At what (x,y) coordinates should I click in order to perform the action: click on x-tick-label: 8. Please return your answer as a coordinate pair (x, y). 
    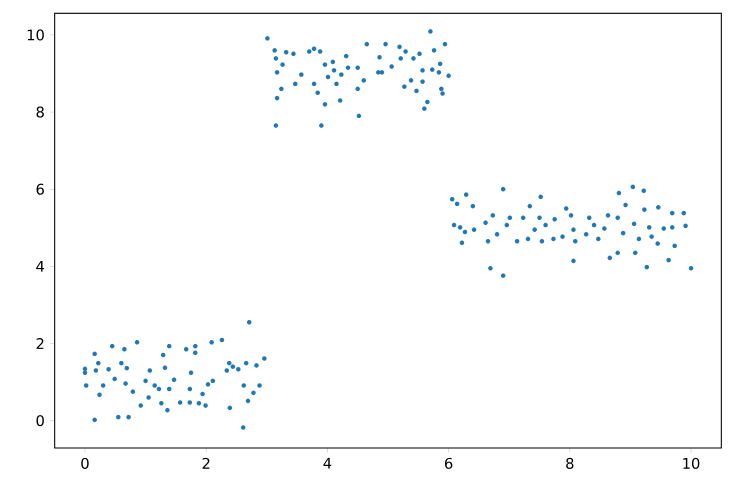
    Looking at the image, I should click on (570, 463).